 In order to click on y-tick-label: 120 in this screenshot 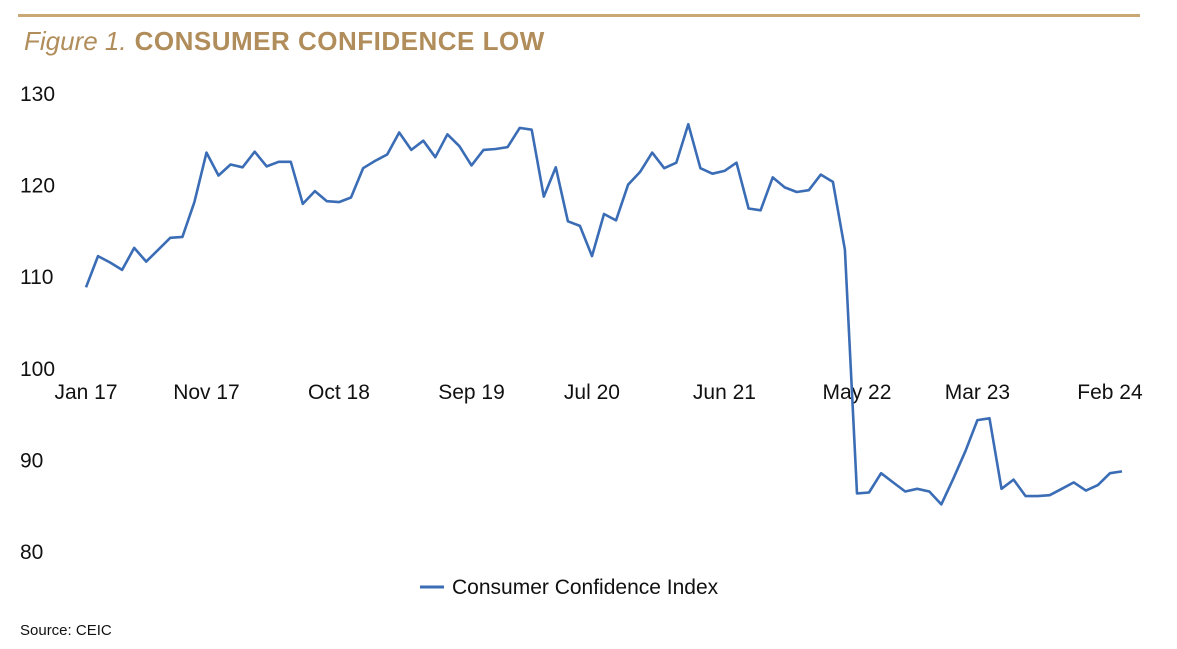, I will do `click(37, 186)`.